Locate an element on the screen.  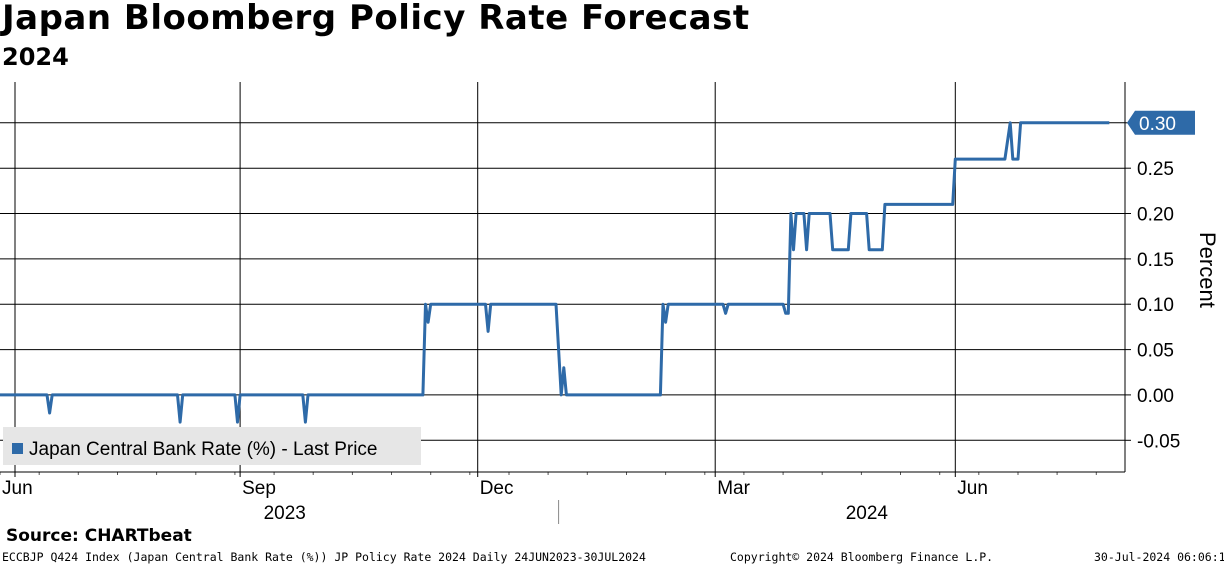
timestamp: 30-Jul-2024 06:06:18 is located at coordinates (1159, 557).